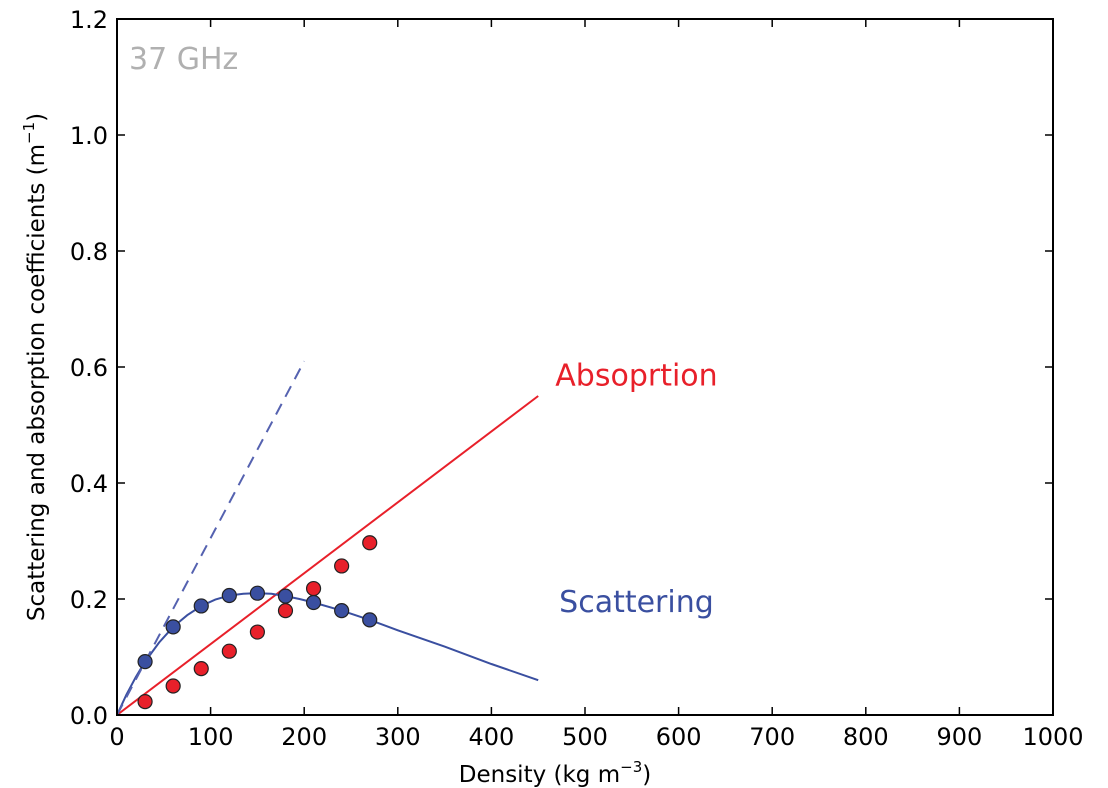  Describe the element at coordinates (89, 20) in the screenshot. I see `y-tick-label: 1.2` at that location.